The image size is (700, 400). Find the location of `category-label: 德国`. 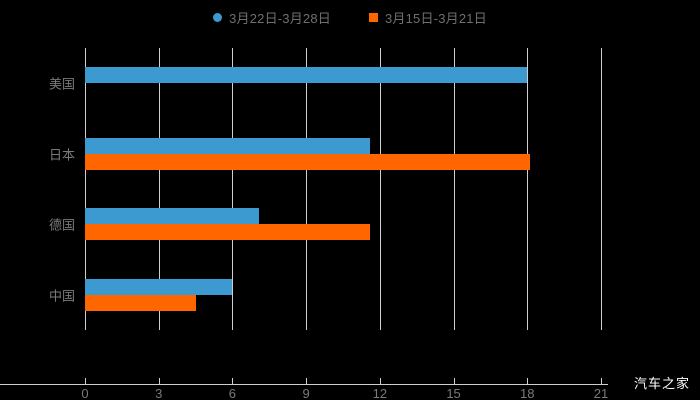

category-label: 德国 is located at coordinates (61, 225).